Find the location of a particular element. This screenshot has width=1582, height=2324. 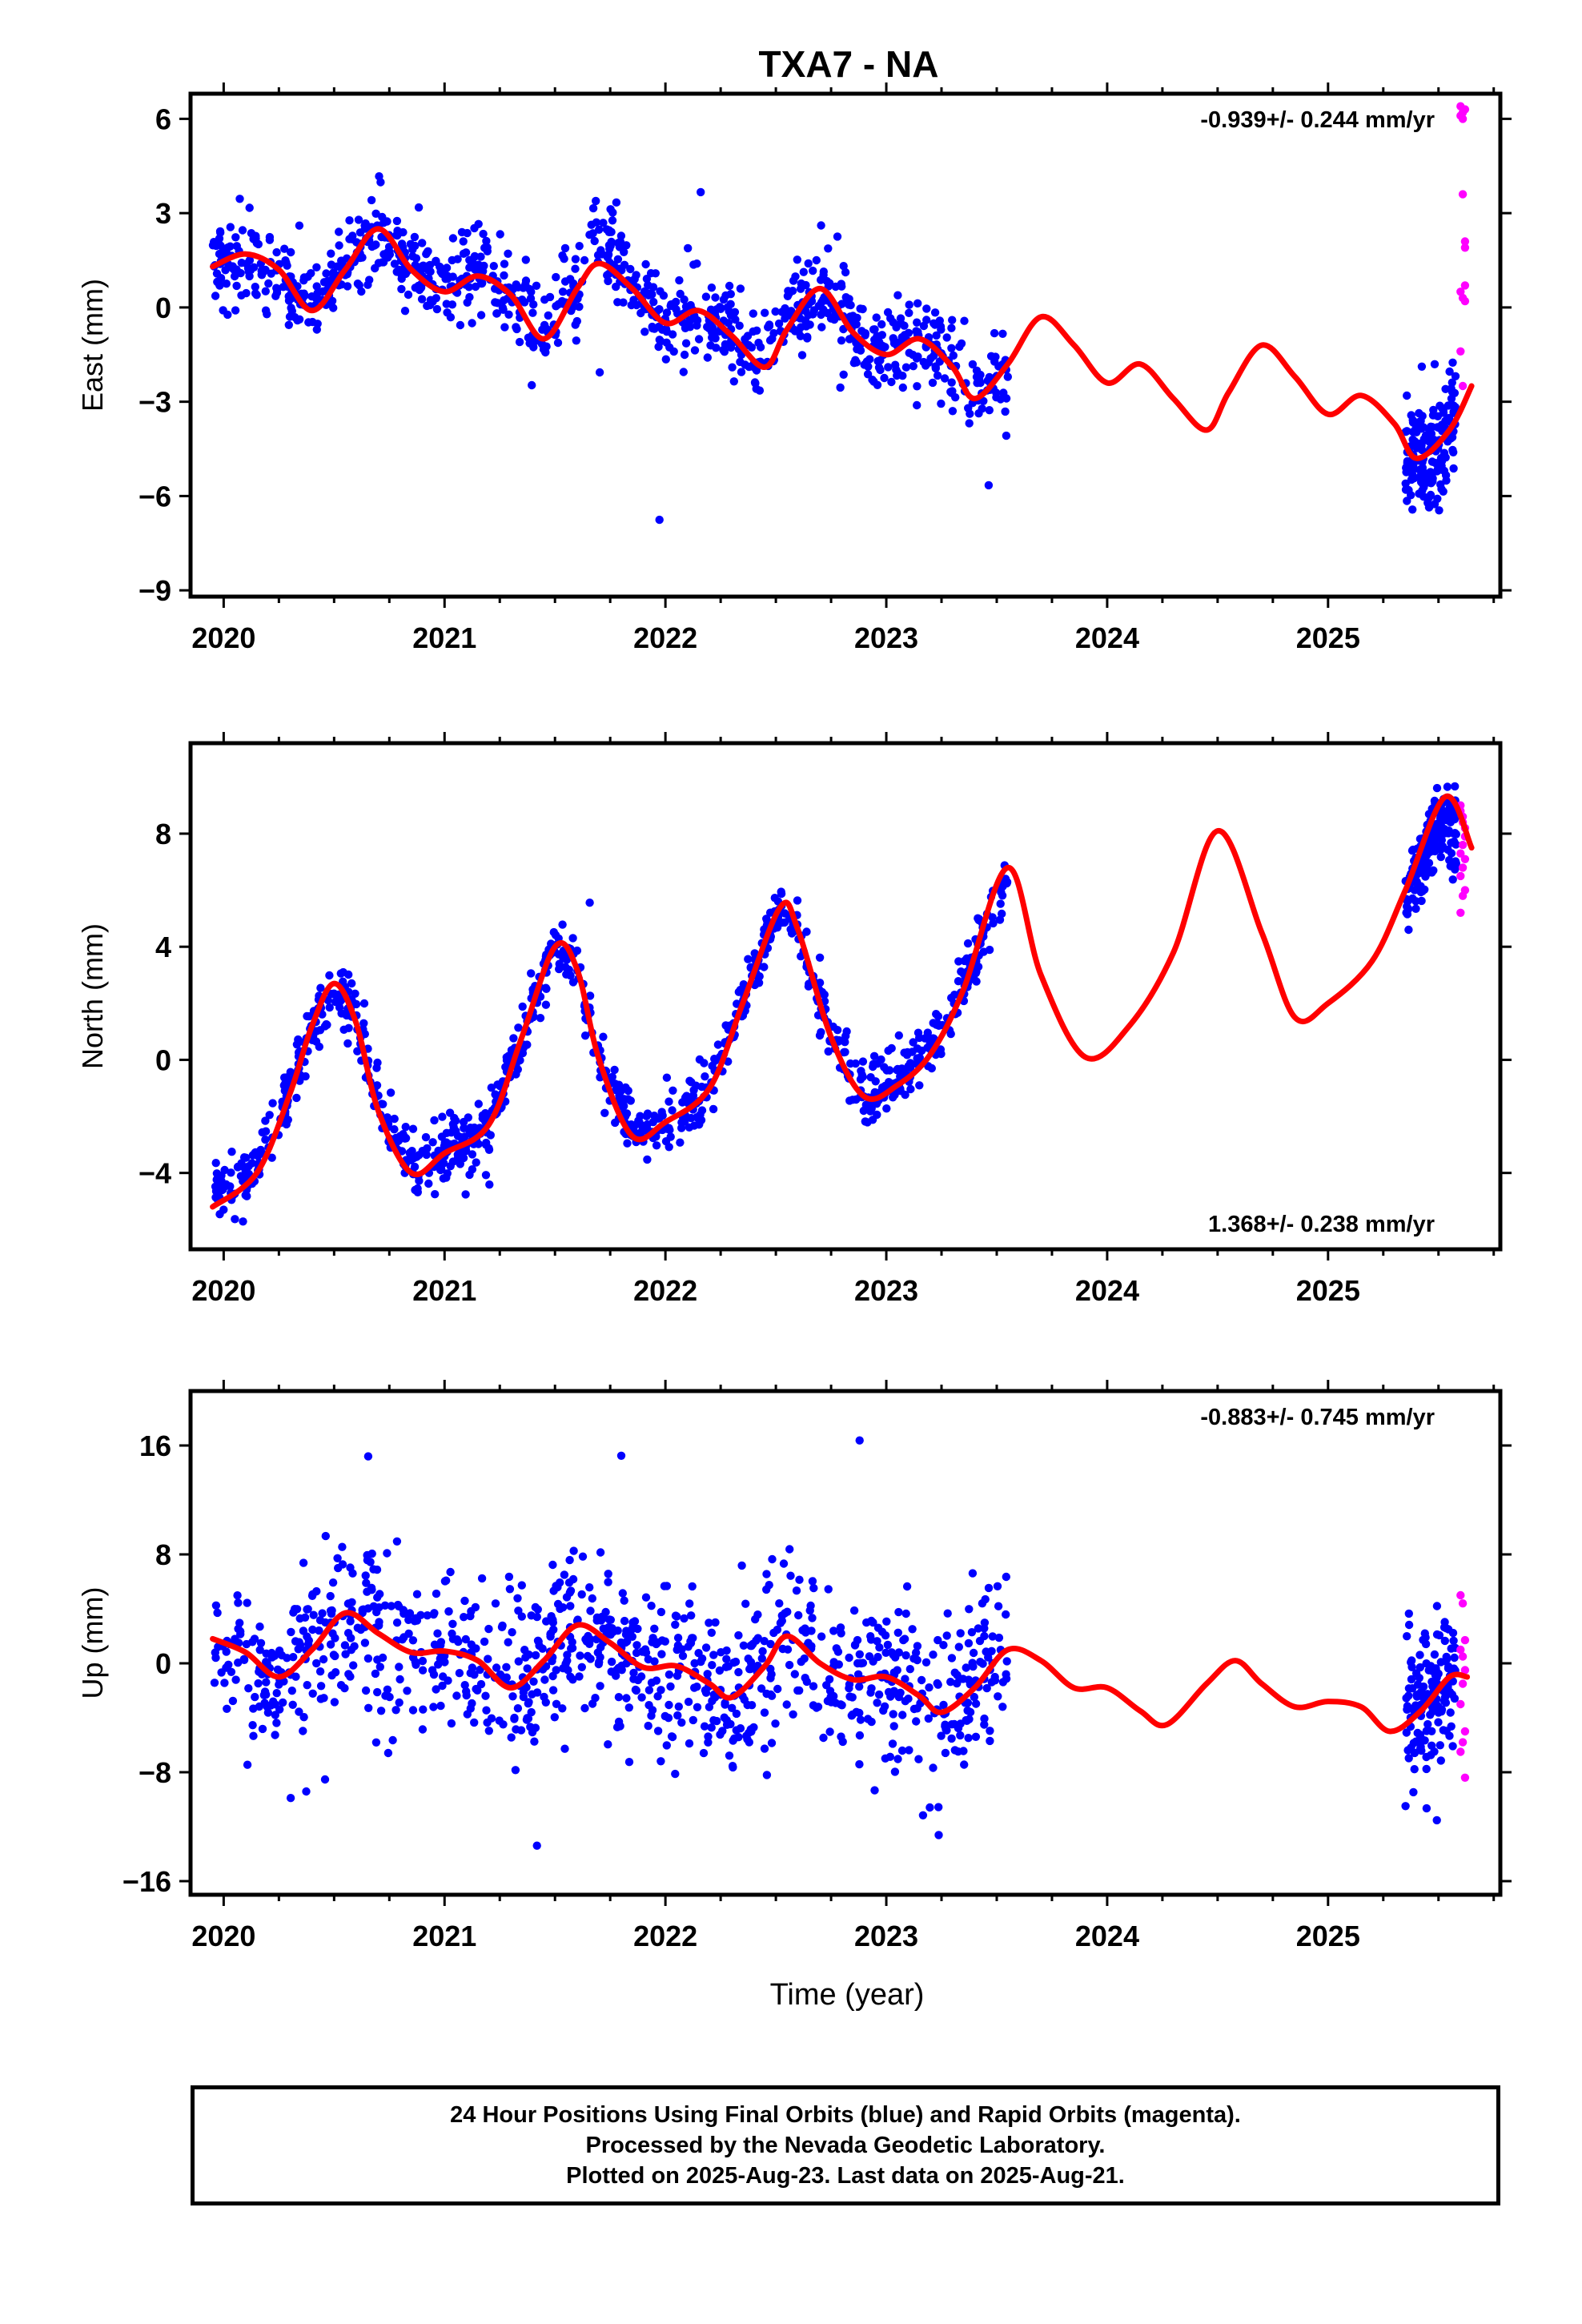

up-rapid-point is located at coordinates (1461, 1595).